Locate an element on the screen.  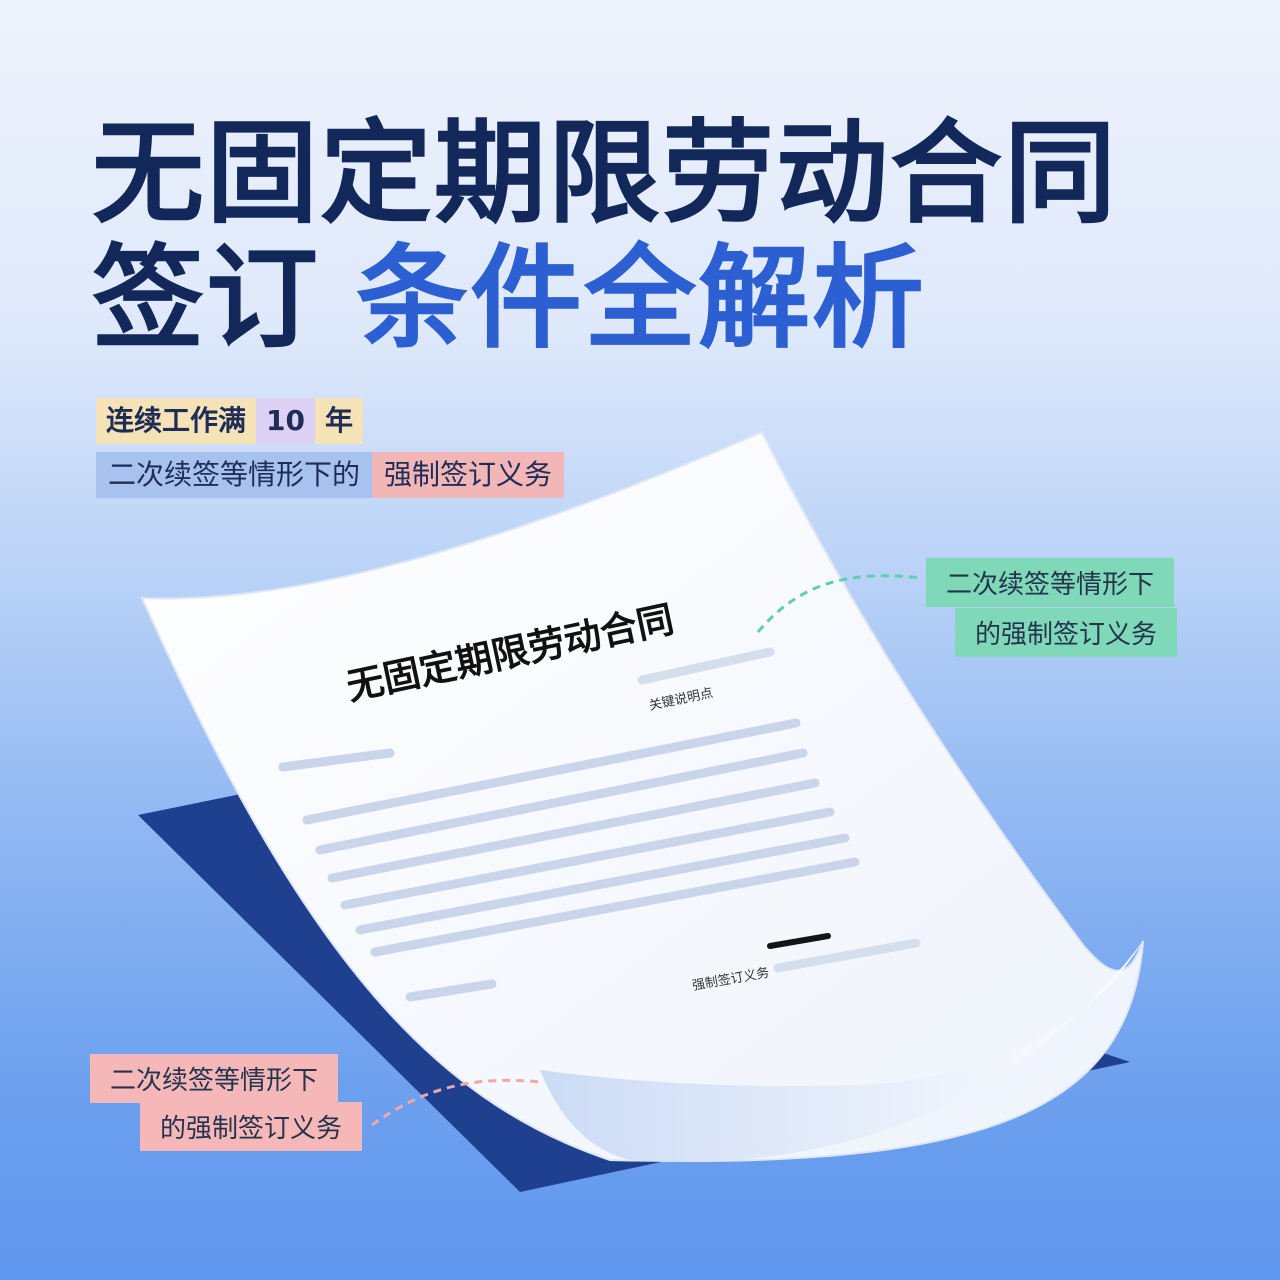
tag-years-prefix: 连续工作满 is located at coordinates (176, 421).